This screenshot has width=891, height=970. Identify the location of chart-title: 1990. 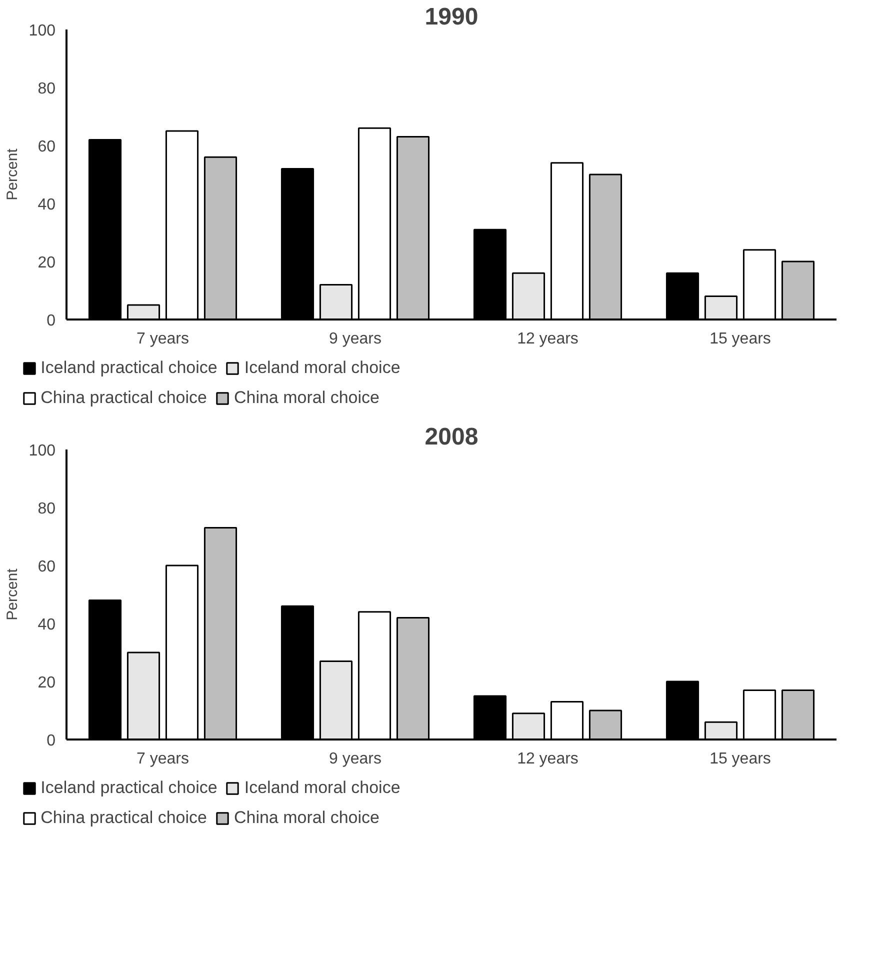
(451, 17).